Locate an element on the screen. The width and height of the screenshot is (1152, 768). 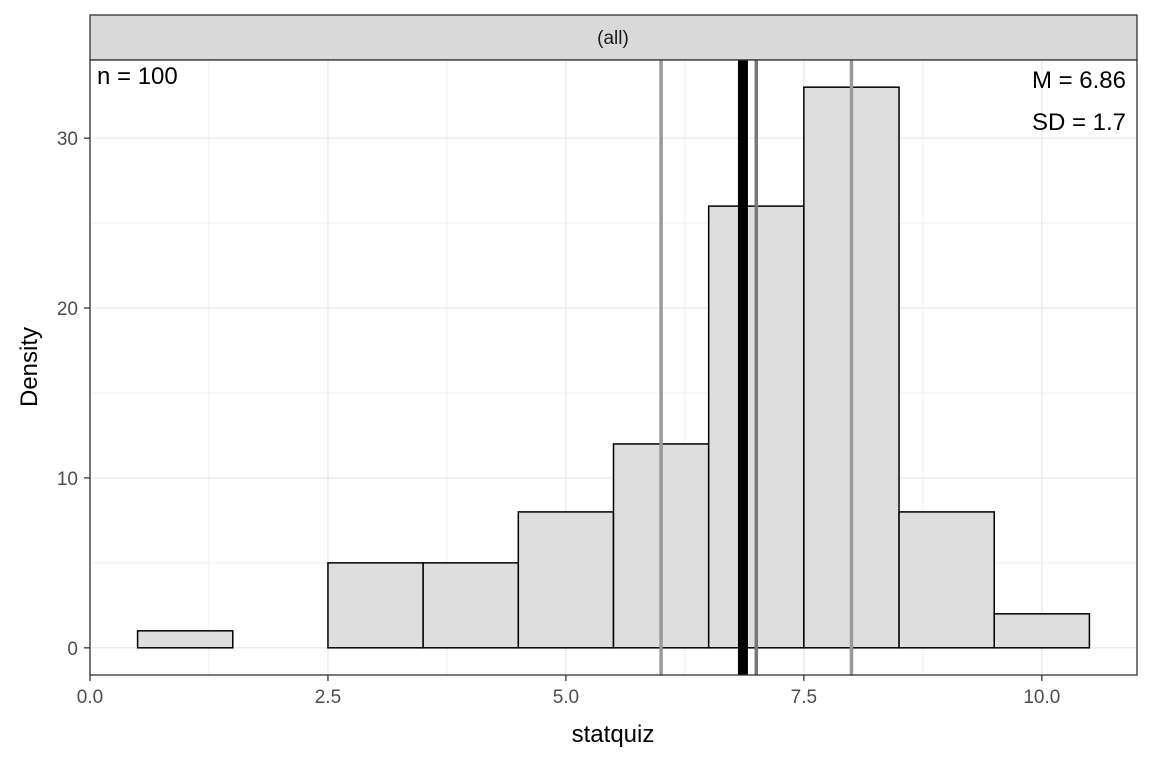
facet-strip-label: (all) is located at coordinates (613, 38).